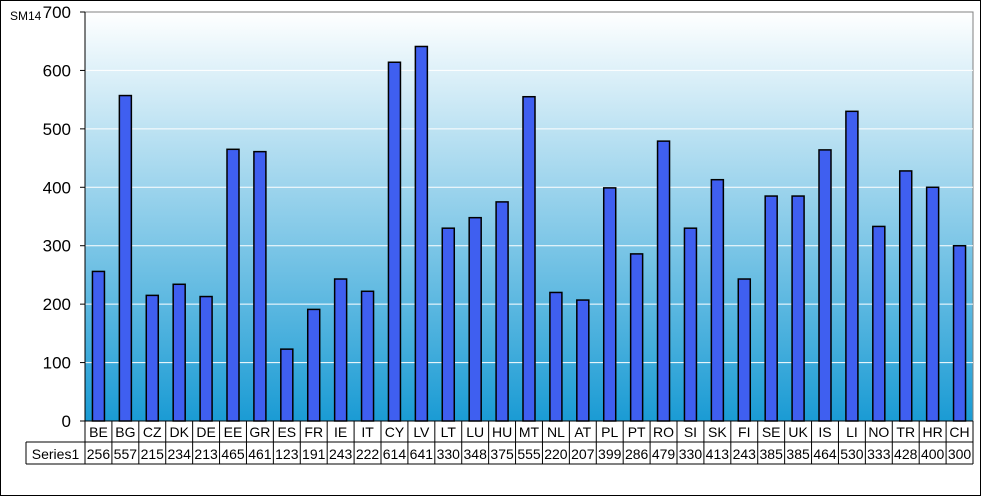 The image size is (981, 496). I want to click on category-label: BG, so click(125, 432).